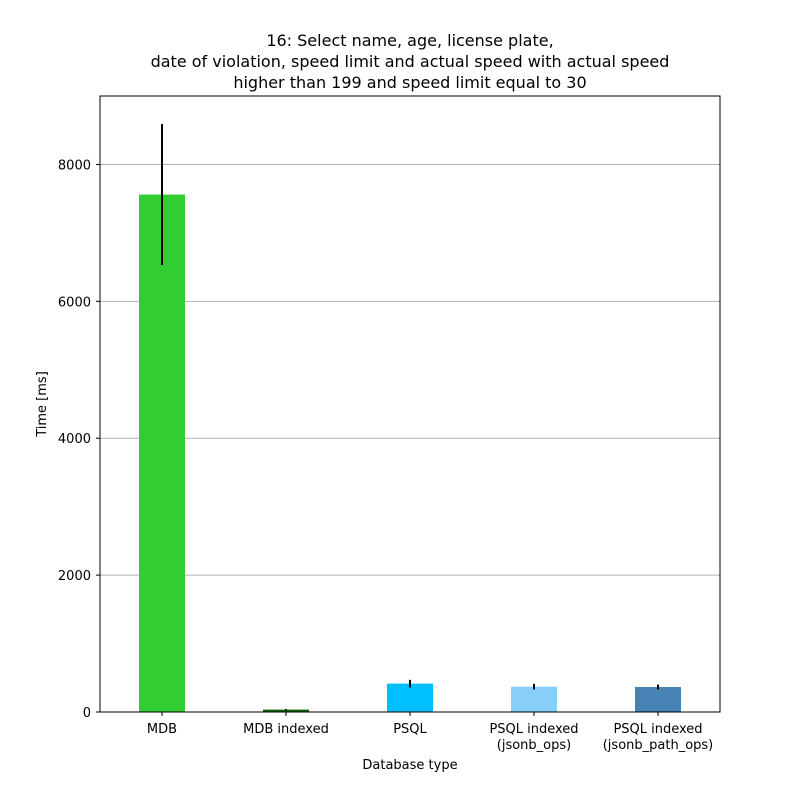 The image size is (800, 804). What do you see at coordinates (74, 302) in the screenshot?
I see `y-tick-label: 6000` at bounding box center [74, 302].